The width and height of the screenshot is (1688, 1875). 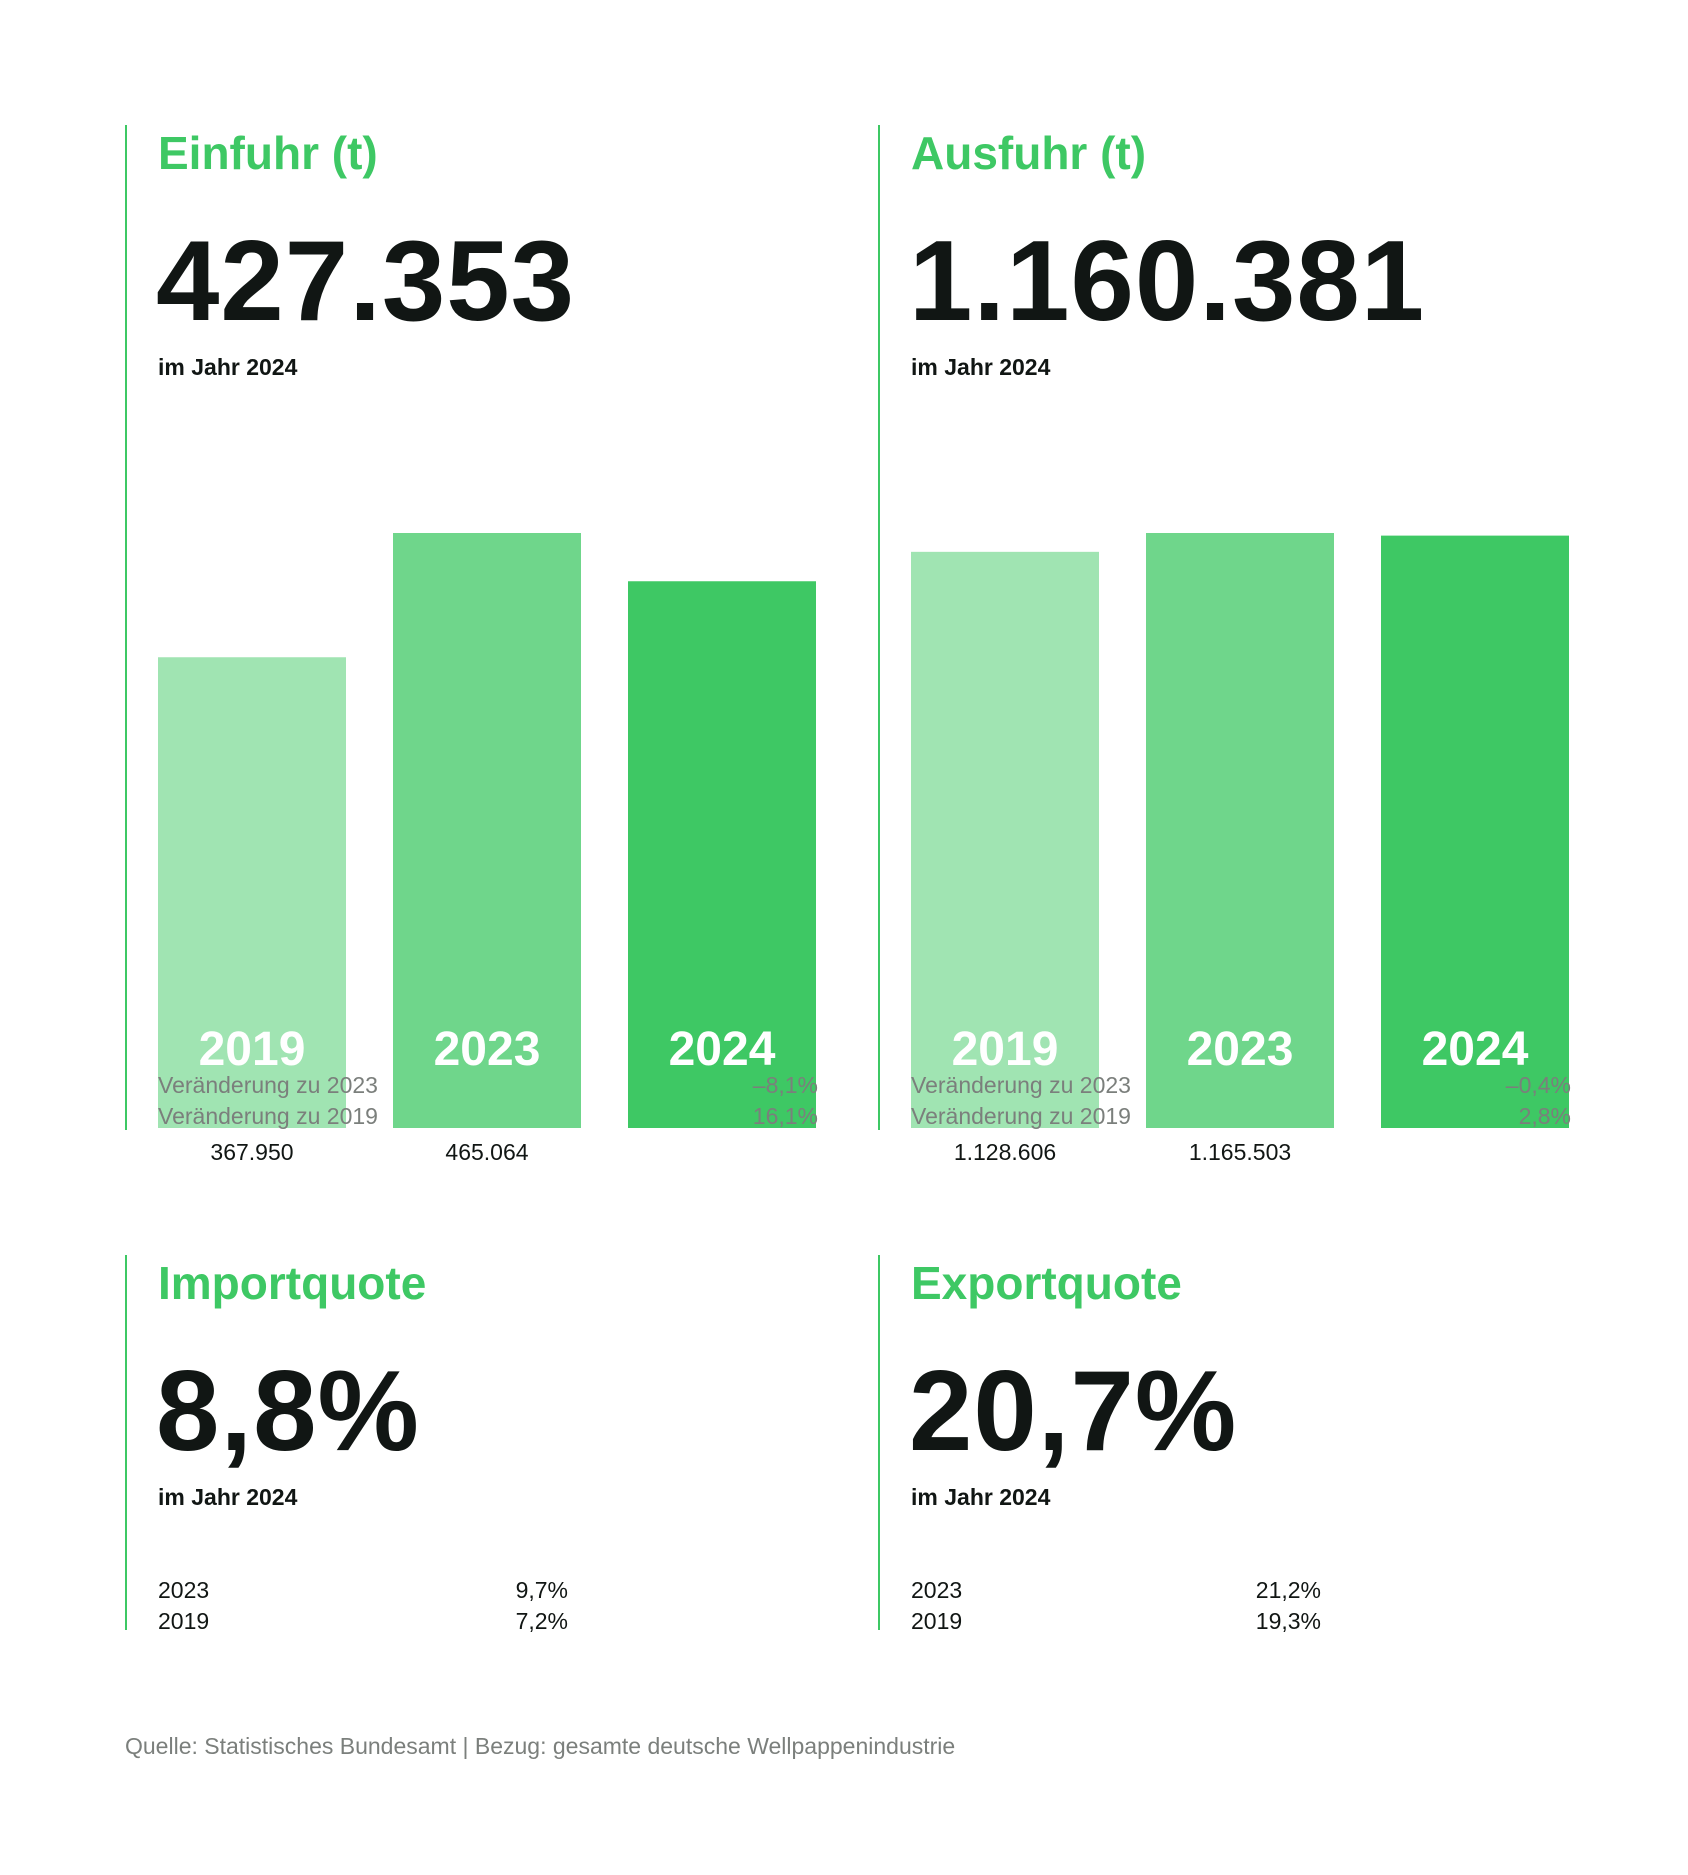 What do you see at coordinates (288, 1411) in the screenshot?
I see `importquote-value: 8,8%` at bounding box center [288, 1411].